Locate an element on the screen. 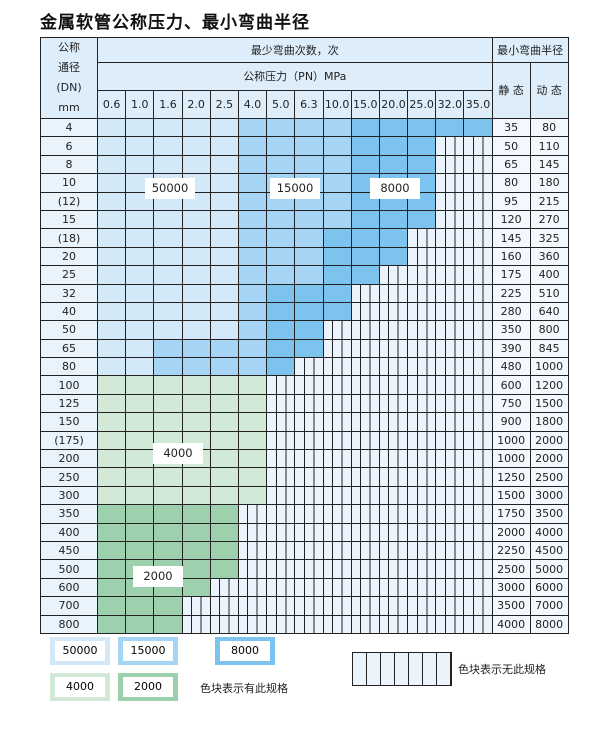 Image resolution: width=600 pixels, height=743 pixels. static-radius-cell: 750 is located at coordinates (511, 403).